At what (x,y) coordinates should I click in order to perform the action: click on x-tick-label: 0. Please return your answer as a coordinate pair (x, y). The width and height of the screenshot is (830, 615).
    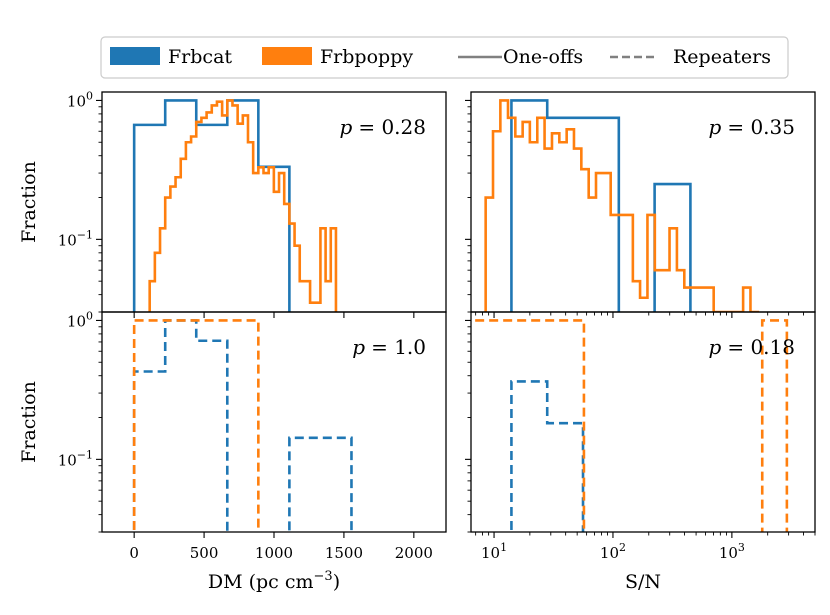
    Looking at the image, I should click on (134, 553).